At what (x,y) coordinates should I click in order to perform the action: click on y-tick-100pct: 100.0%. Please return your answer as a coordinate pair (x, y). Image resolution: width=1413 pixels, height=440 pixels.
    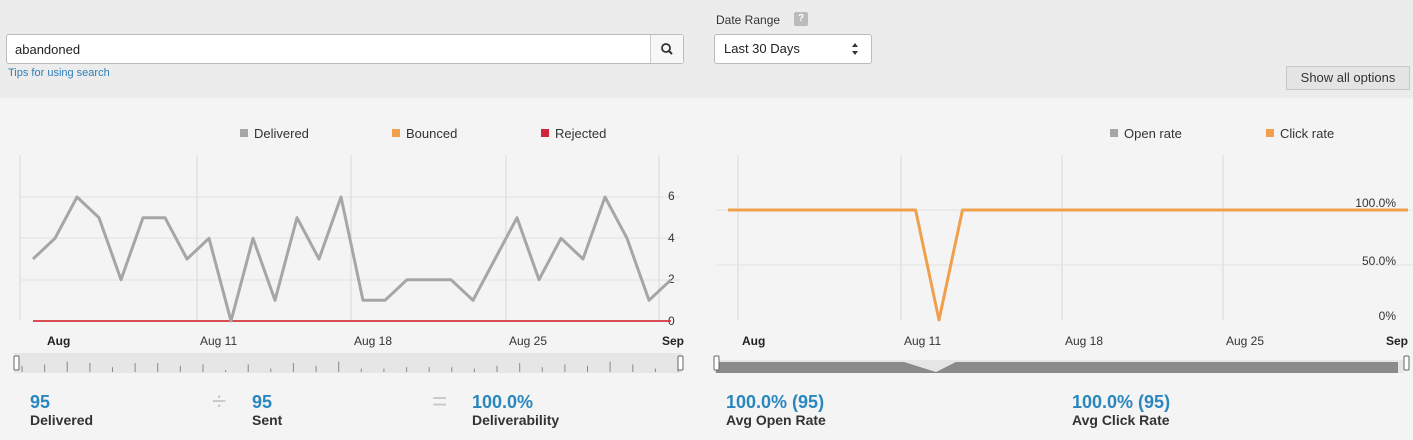
    Looking at the image, I should click on (1375, 203).